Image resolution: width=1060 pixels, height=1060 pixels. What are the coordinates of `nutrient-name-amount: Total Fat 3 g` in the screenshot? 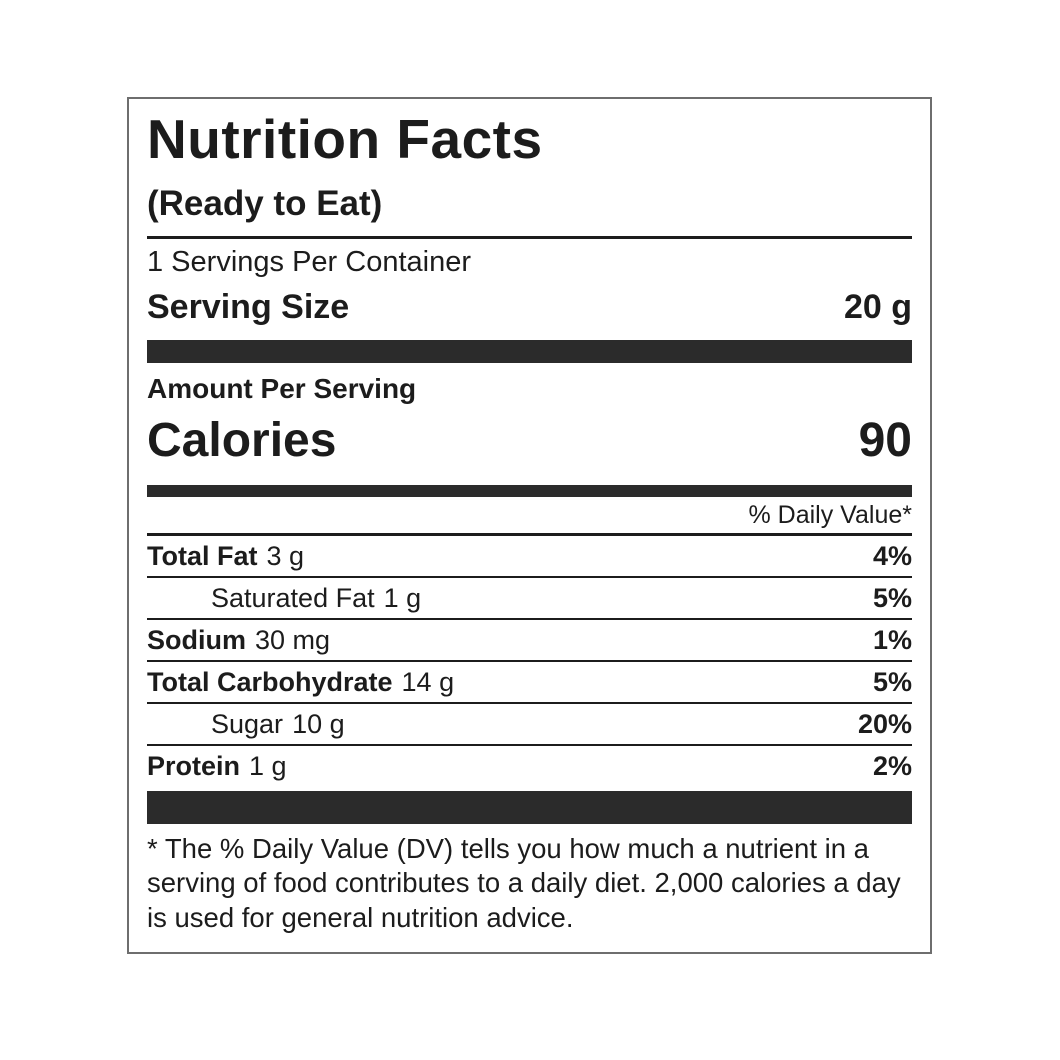 It's located at (225, 556).